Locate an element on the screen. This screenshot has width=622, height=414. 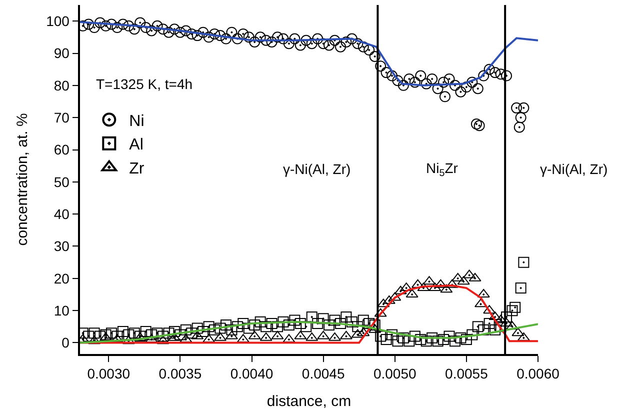
x-tick-label: 0.0035 is located at coordinates (180, 374).